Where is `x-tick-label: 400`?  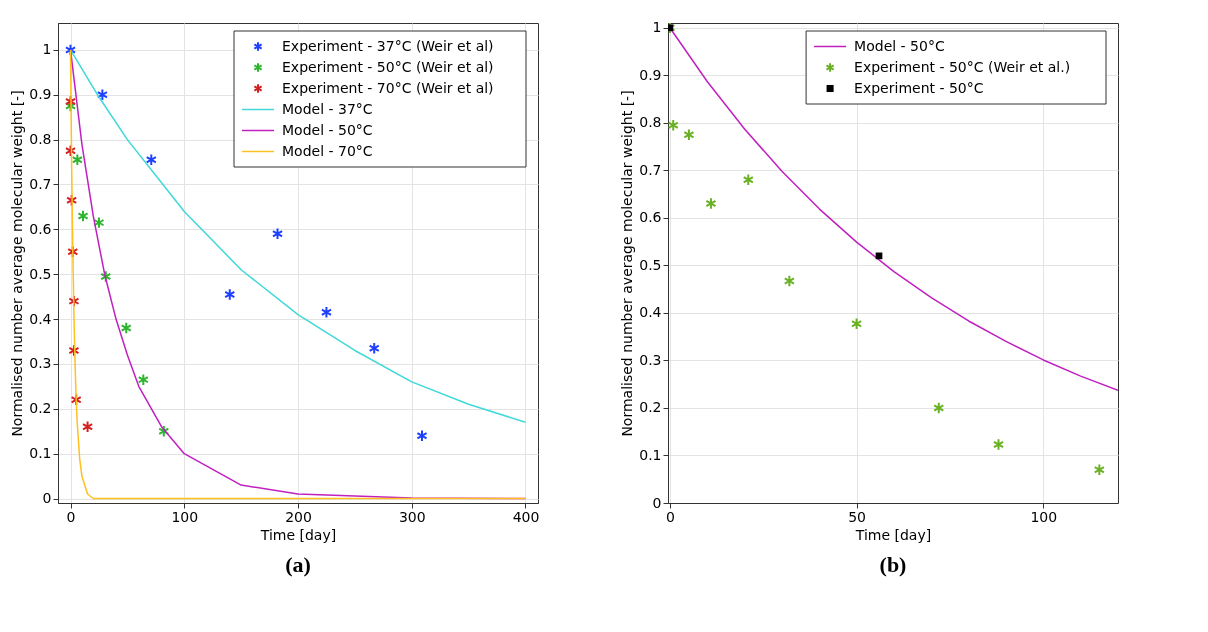 x-tick-label: 400 is located at coordinates (526, 516).